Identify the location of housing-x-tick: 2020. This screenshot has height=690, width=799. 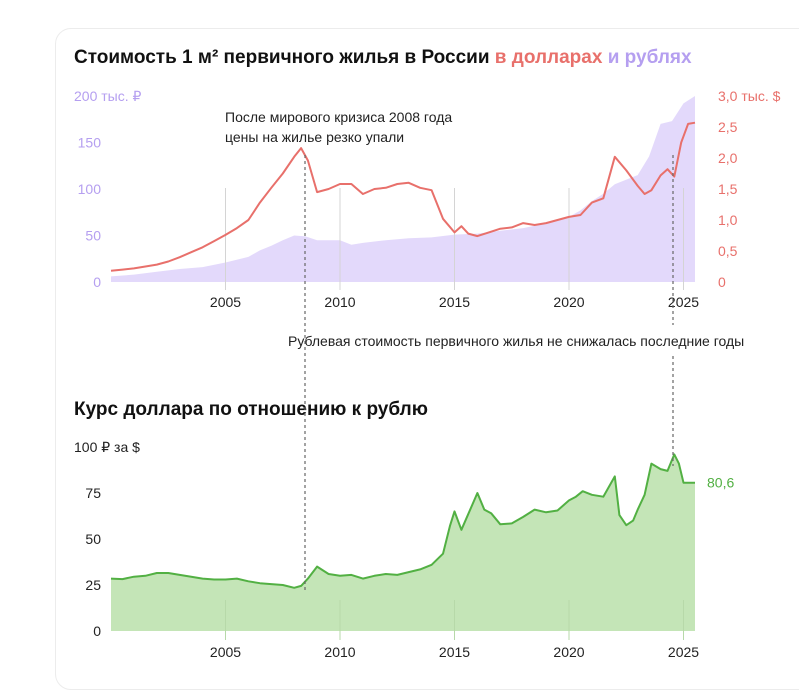
(568, 302).